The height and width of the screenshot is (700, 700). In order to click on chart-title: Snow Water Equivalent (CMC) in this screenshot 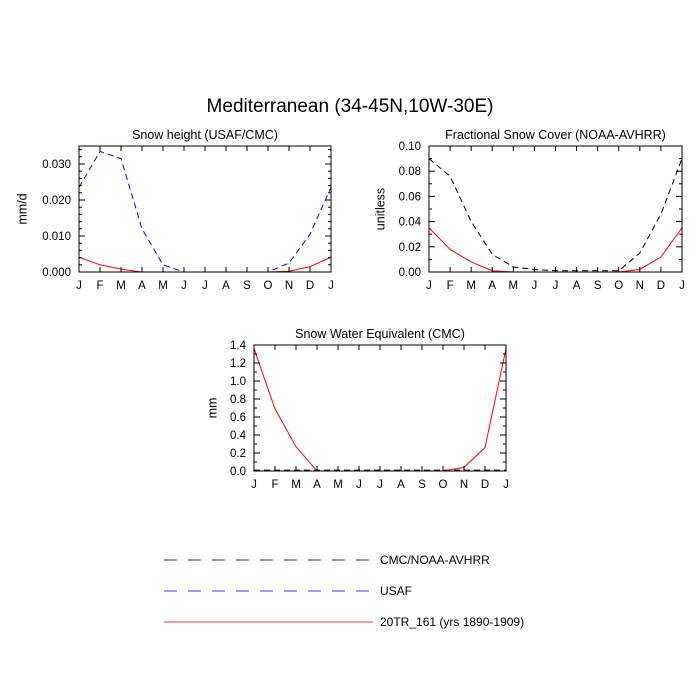, I will do `click(380, 334)`.